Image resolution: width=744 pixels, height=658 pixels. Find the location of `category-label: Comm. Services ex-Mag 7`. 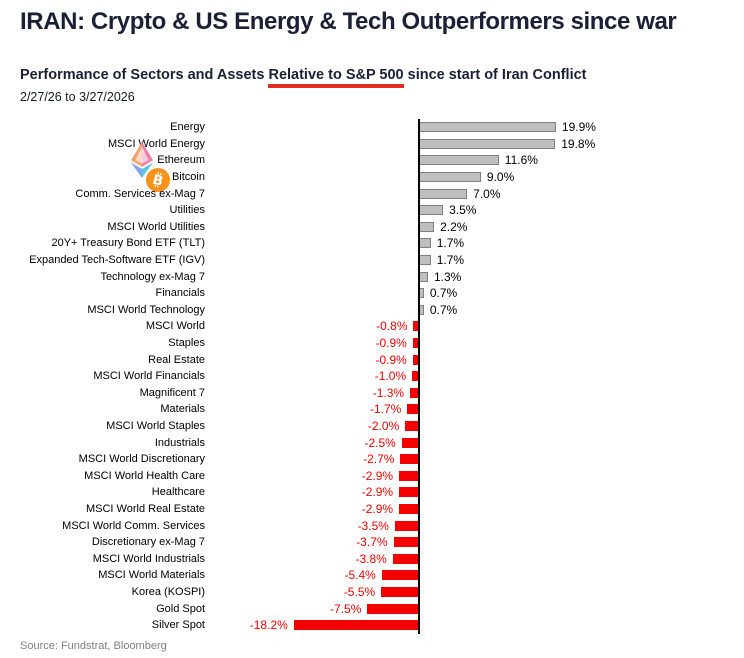

category-label: Comm. Services ex-Mag 7 is located at coordinates (140, 193).